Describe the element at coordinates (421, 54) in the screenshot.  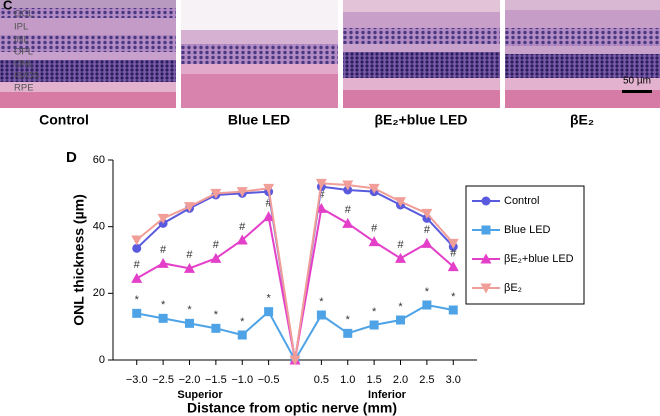
I see `image-be2-blue-led` at that location.